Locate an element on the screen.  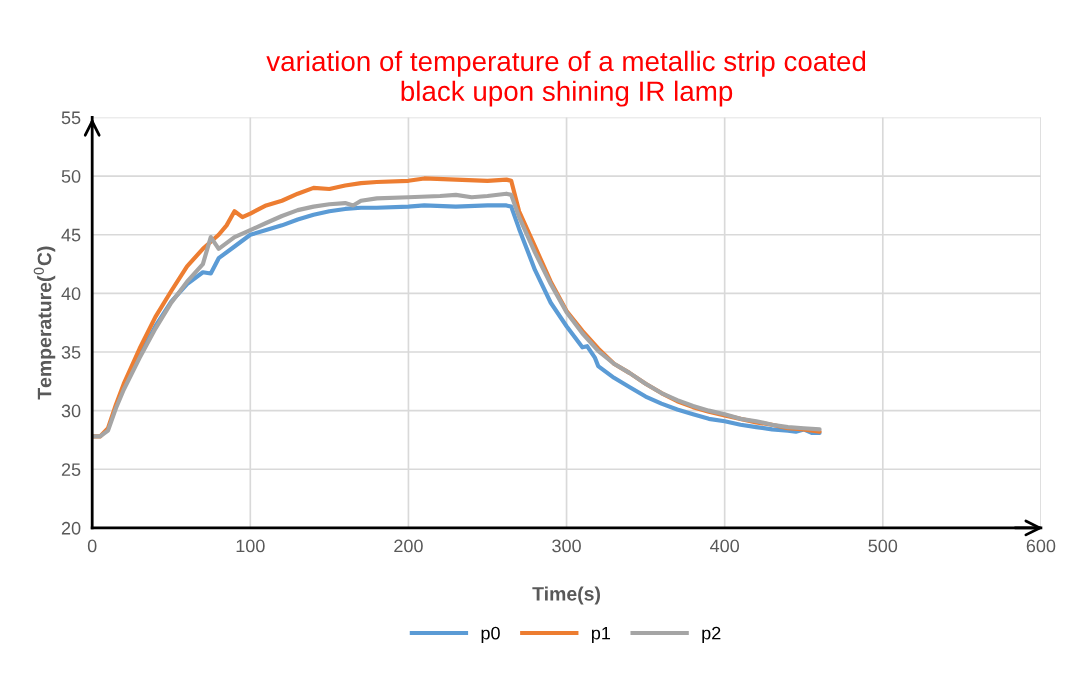
legend-label: p1 is located at coordinates (601, 635).